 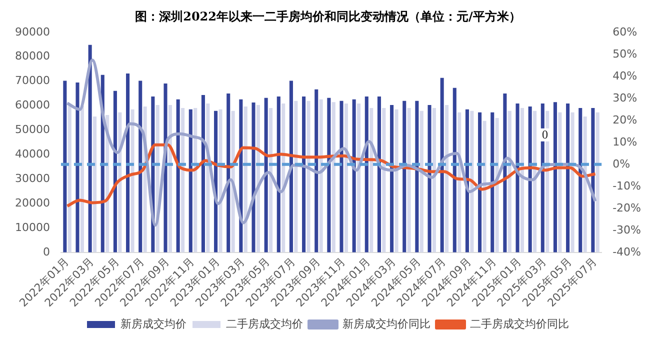 What do you see at coordinates (621, 163) in the screenshot?
I see `y2-tick-label: 0%` at bounding box center [621, 163].